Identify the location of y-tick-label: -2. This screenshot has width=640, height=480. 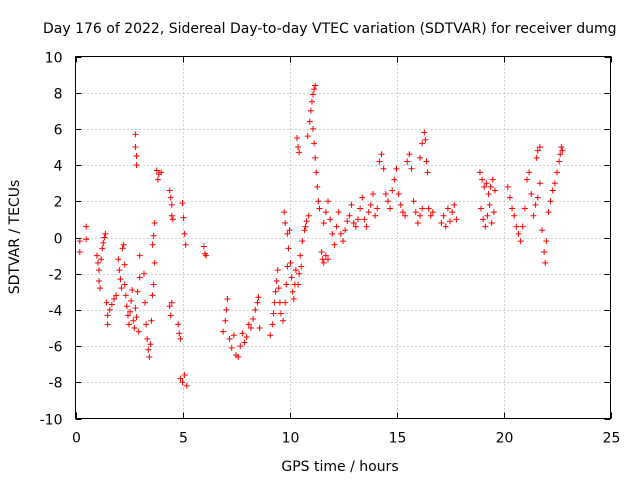
(56, 276).